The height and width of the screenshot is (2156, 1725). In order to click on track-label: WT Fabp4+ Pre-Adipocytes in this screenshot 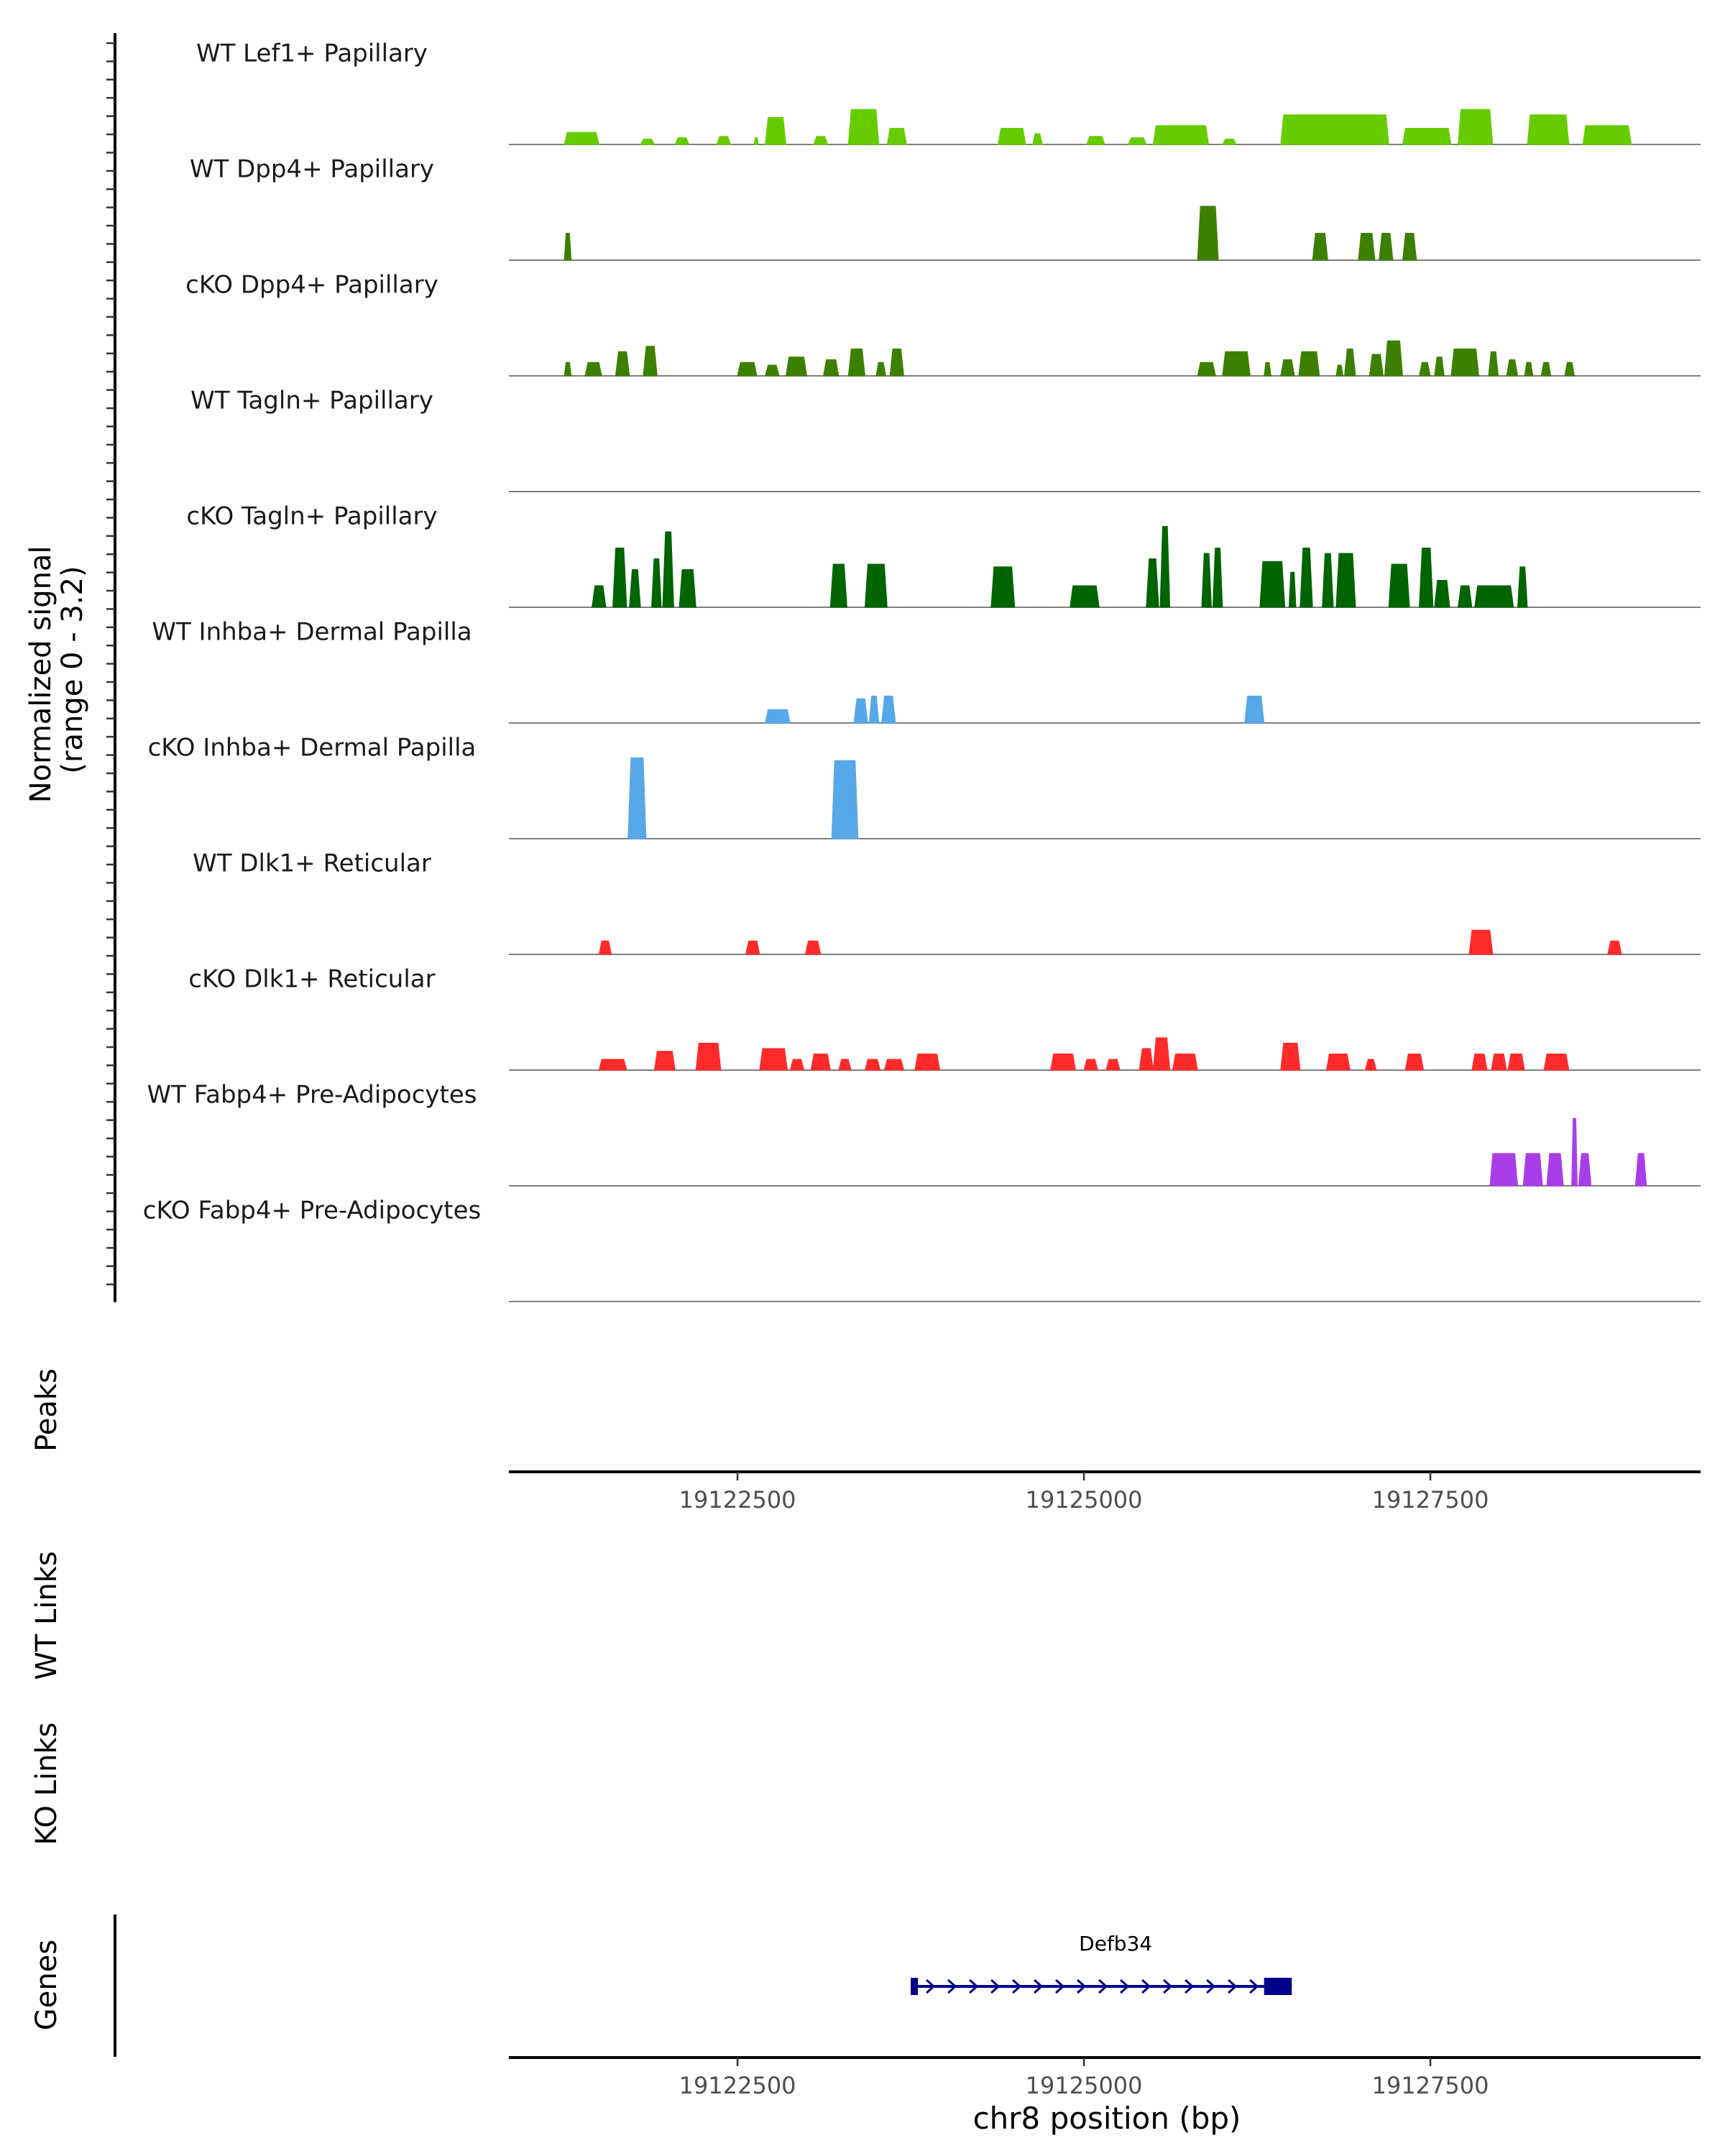, I will do `click(312, 1096)`.